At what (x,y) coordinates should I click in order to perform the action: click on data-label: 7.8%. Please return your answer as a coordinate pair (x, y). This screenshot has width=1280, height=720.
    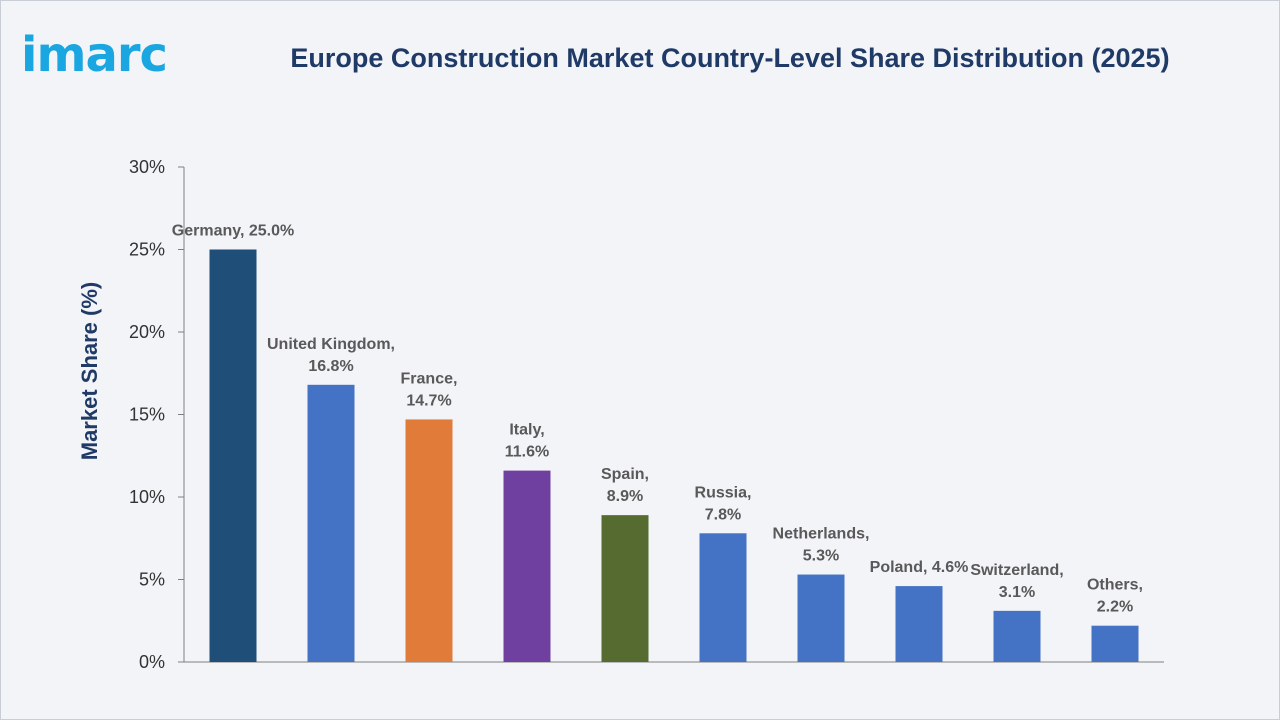
    Looking at the image, I should click on (723, 514).